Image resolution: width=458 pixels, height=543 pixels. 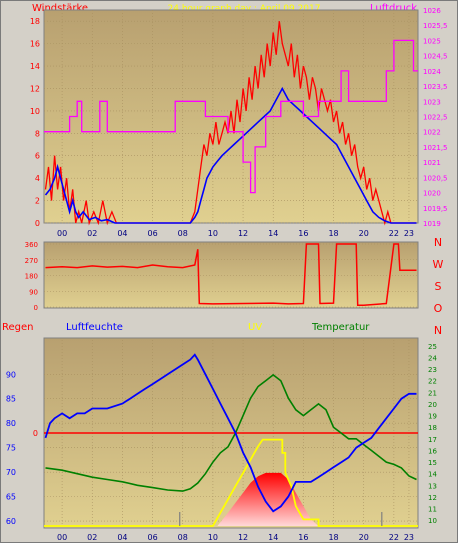 I want to click on chart1-x-tick-label: 23, so click(x=409, y=233).